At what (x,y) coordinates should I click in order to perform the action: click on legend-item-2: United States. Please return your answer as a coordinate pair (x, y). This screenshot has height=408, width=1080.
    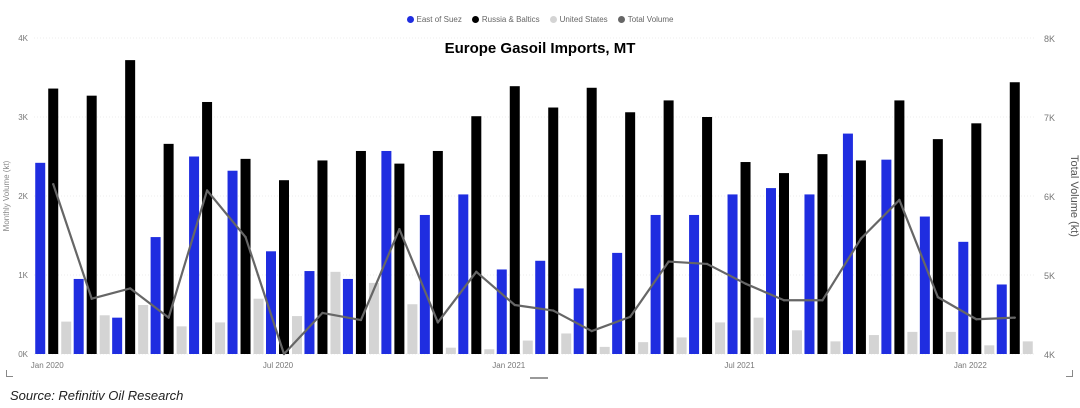
    Looking at the image, I should click on (578, 19).